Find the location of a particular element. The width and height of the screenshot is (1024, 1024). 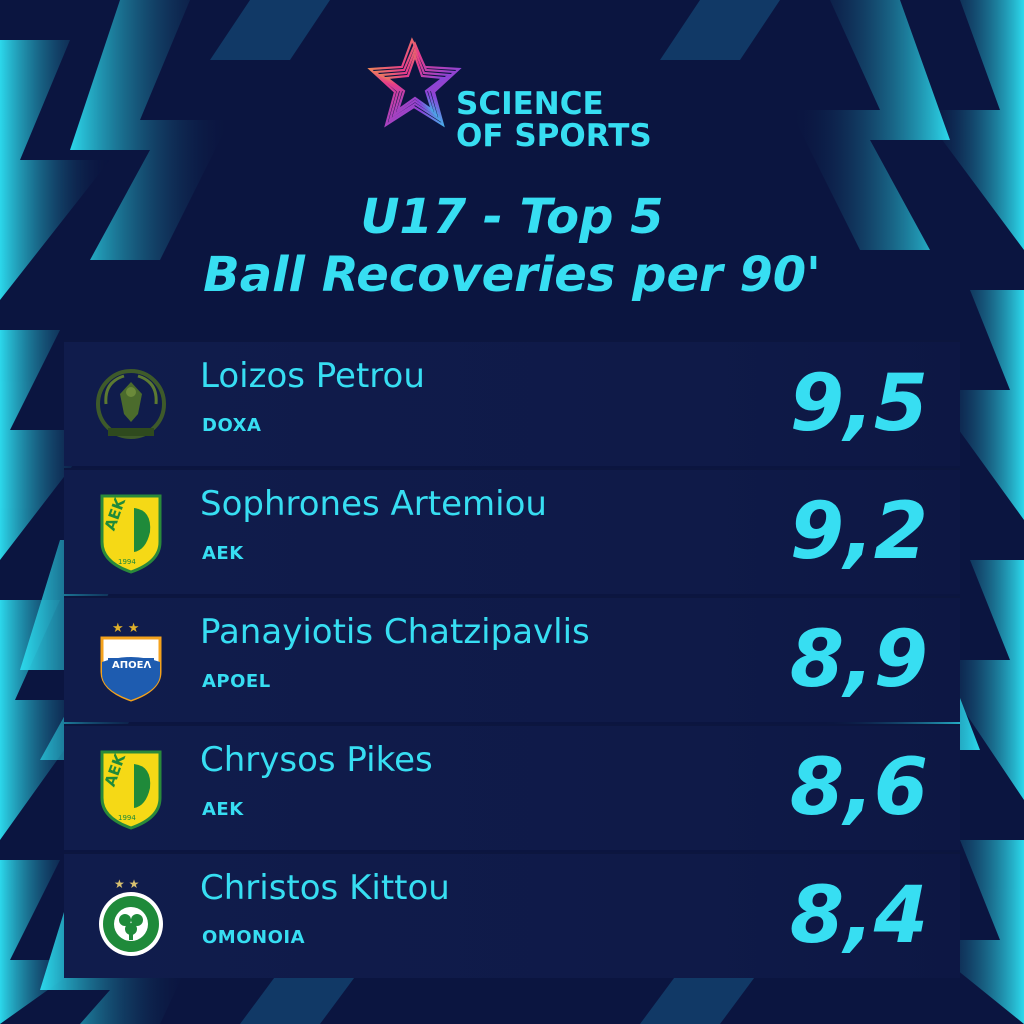

apoel-crest-icon: ★ ★ ΑΠΟΕΛ is located at coordinates (131, 661).